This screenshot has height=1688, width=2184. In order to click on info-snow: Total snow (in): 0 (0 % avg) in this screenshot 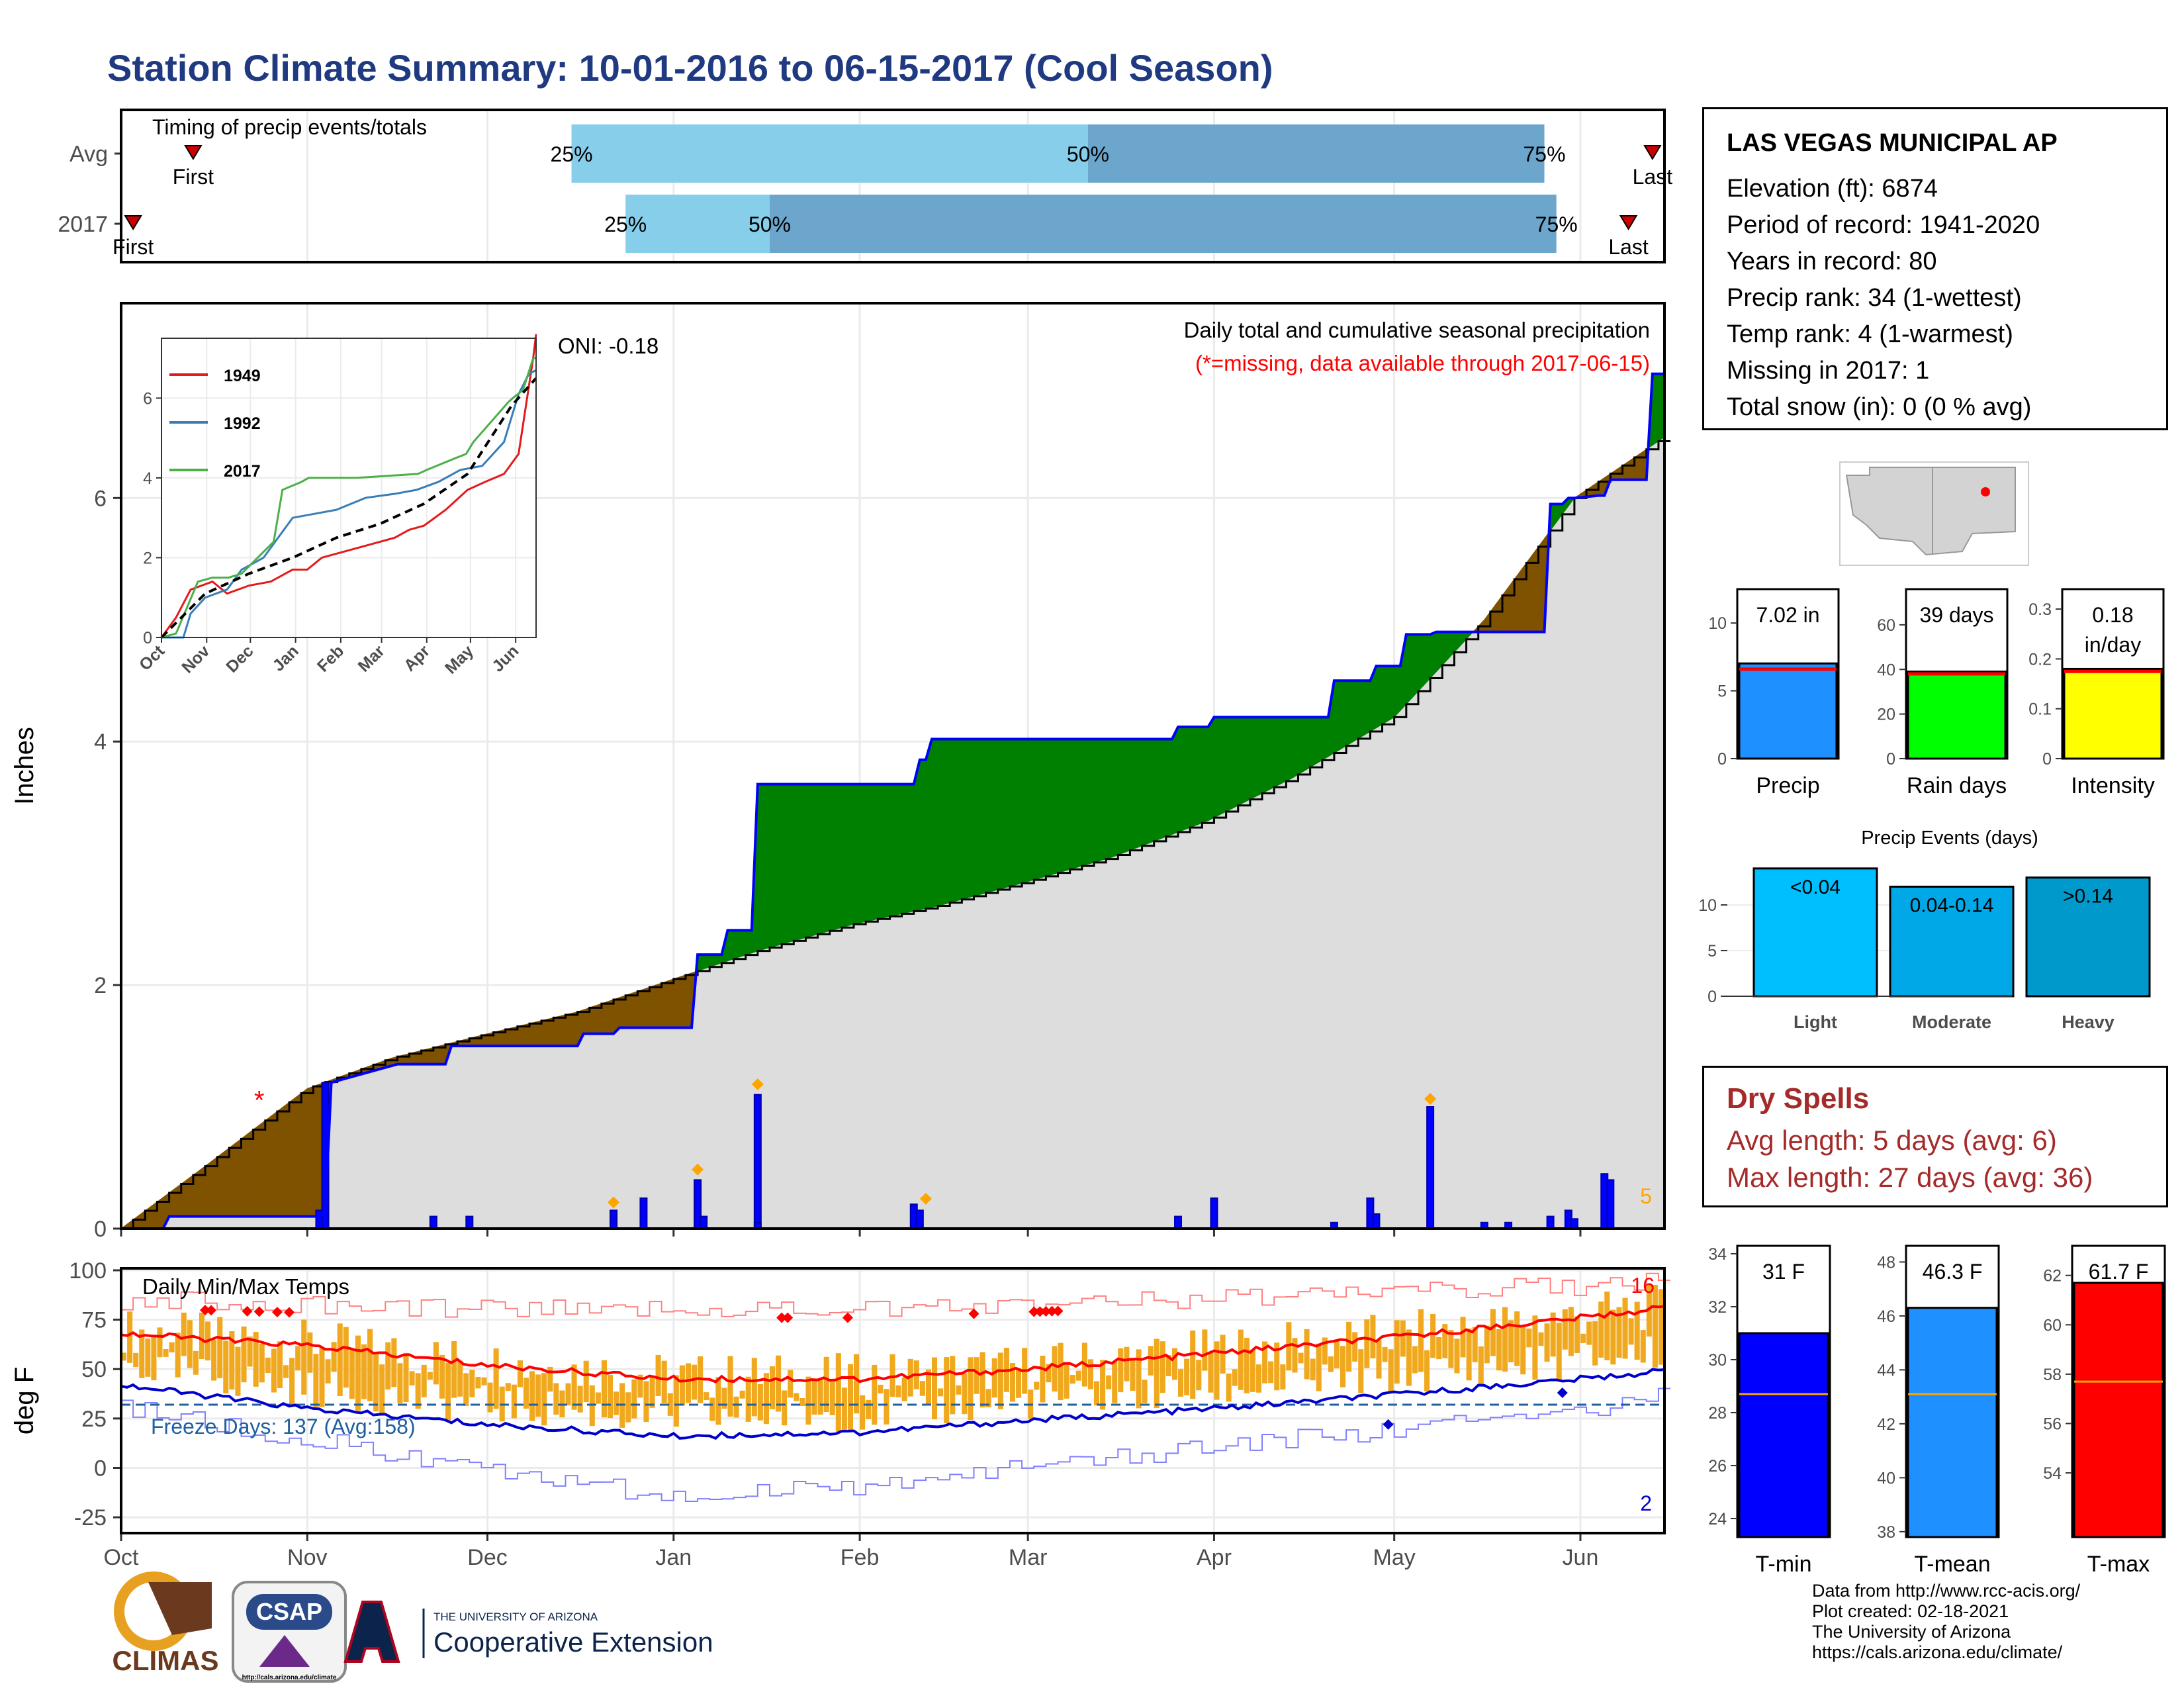, I will do `click(1880, 407)`.